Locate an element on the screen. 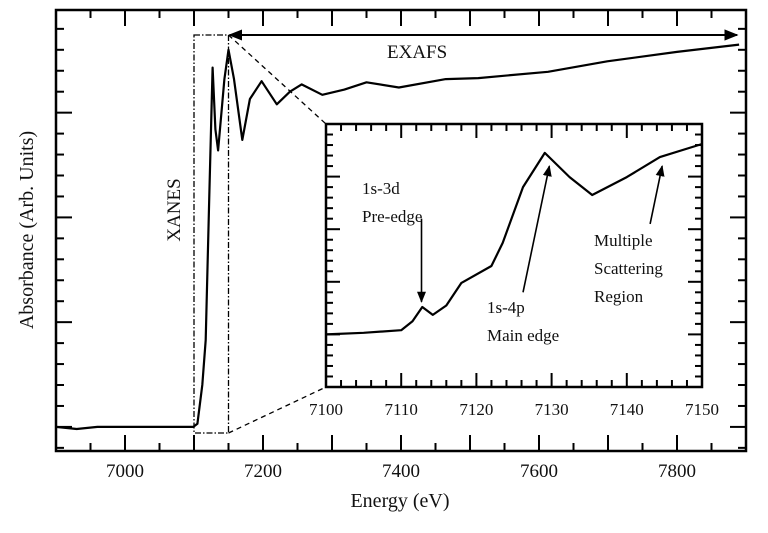  x-tick-label: 7000 is located at coordinates (125, 471).